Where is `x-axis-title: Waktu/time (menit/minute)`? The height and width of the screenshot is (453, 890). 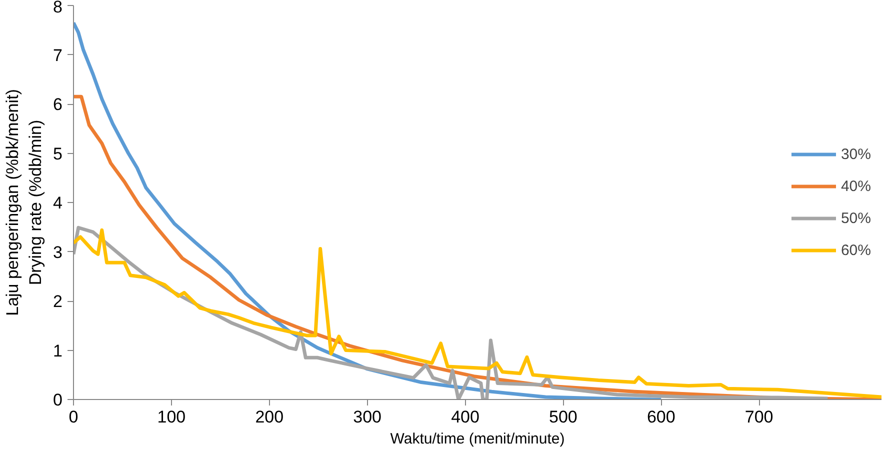
x-axis-title: Waktu/time (menit/minute) is located at coordinates (477, 439).